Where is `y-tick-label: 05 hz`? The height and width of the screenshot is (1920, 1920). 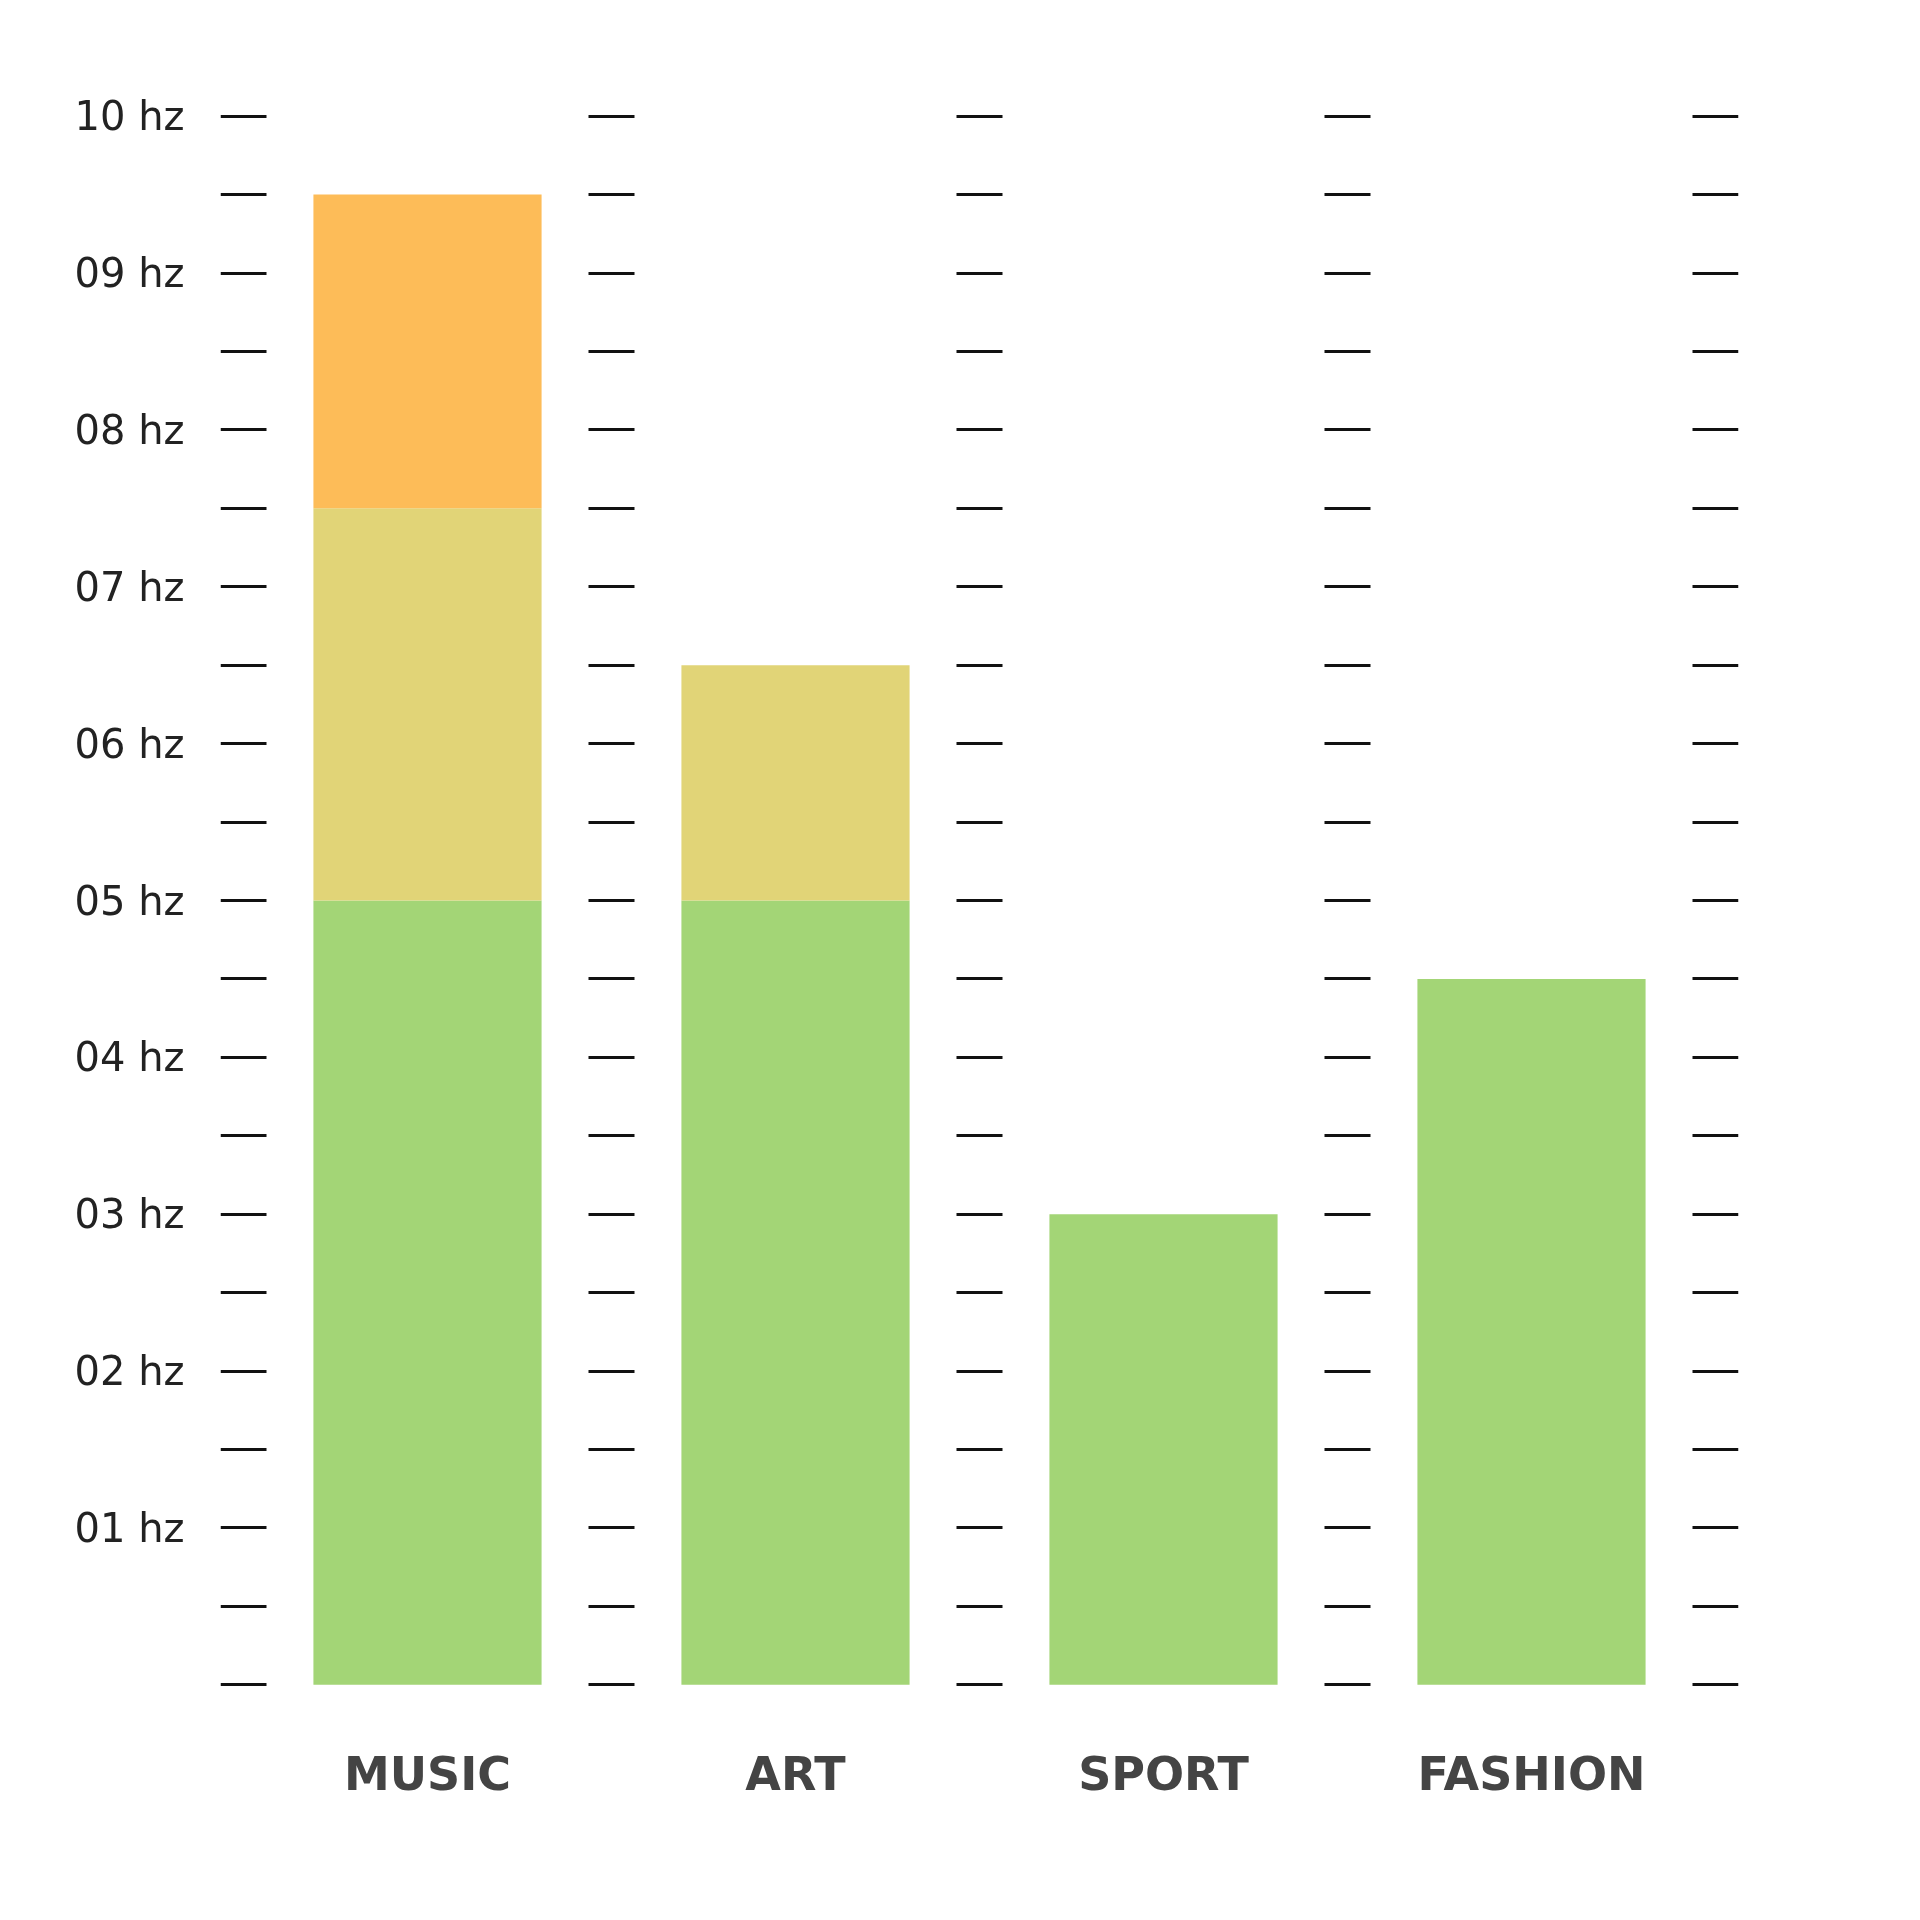
y-tick-label: 05 hz is located at coordinates (129, 900).